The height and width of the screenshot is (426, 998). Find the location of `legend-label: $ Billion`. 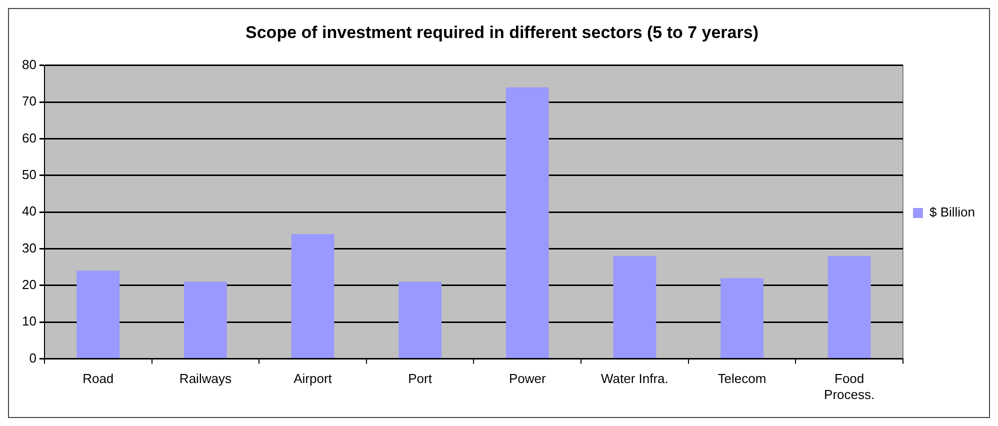

legend-label: $ Billion is located at coordinates (952, 212).